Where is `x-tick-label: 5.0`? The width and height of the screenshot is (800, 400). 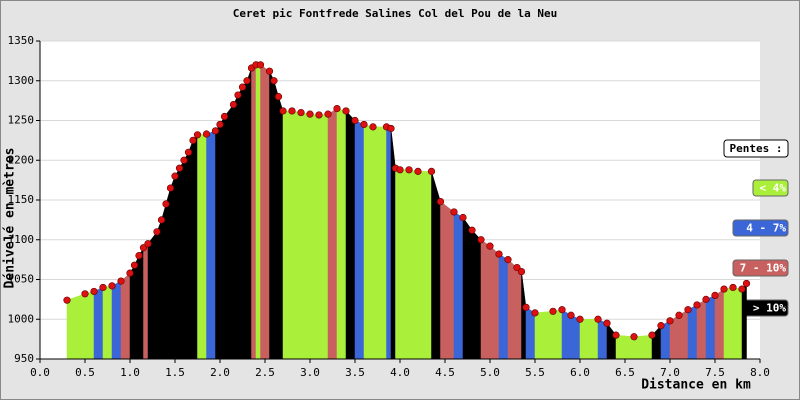
x-tick-label: 5.0 is located at coordinates (490, 372).